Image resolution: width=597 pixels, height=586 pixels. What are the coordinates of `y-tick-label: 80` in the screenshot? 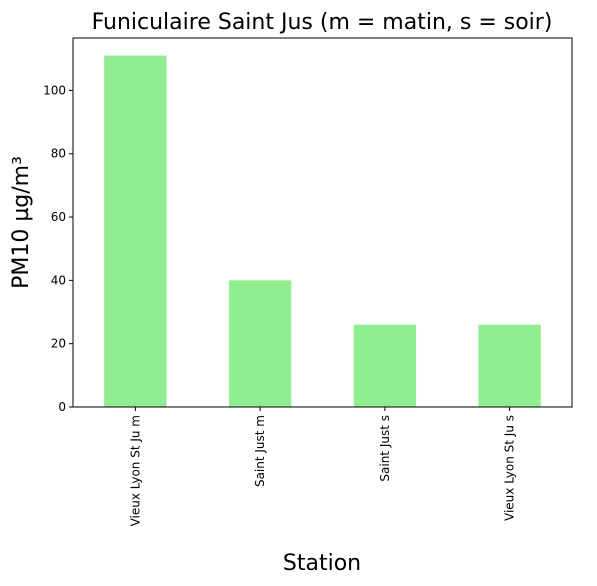 It's located at (58, 154).